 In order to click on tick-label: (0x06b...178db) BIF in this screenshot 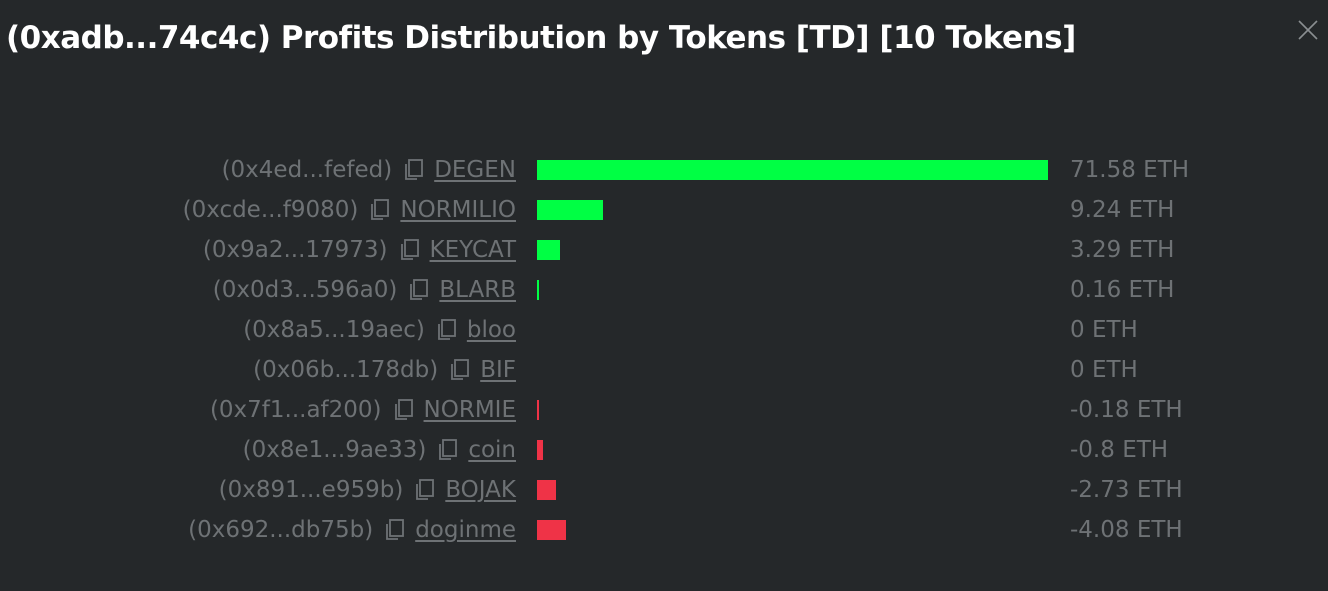, I will do `click(384, 370)`.